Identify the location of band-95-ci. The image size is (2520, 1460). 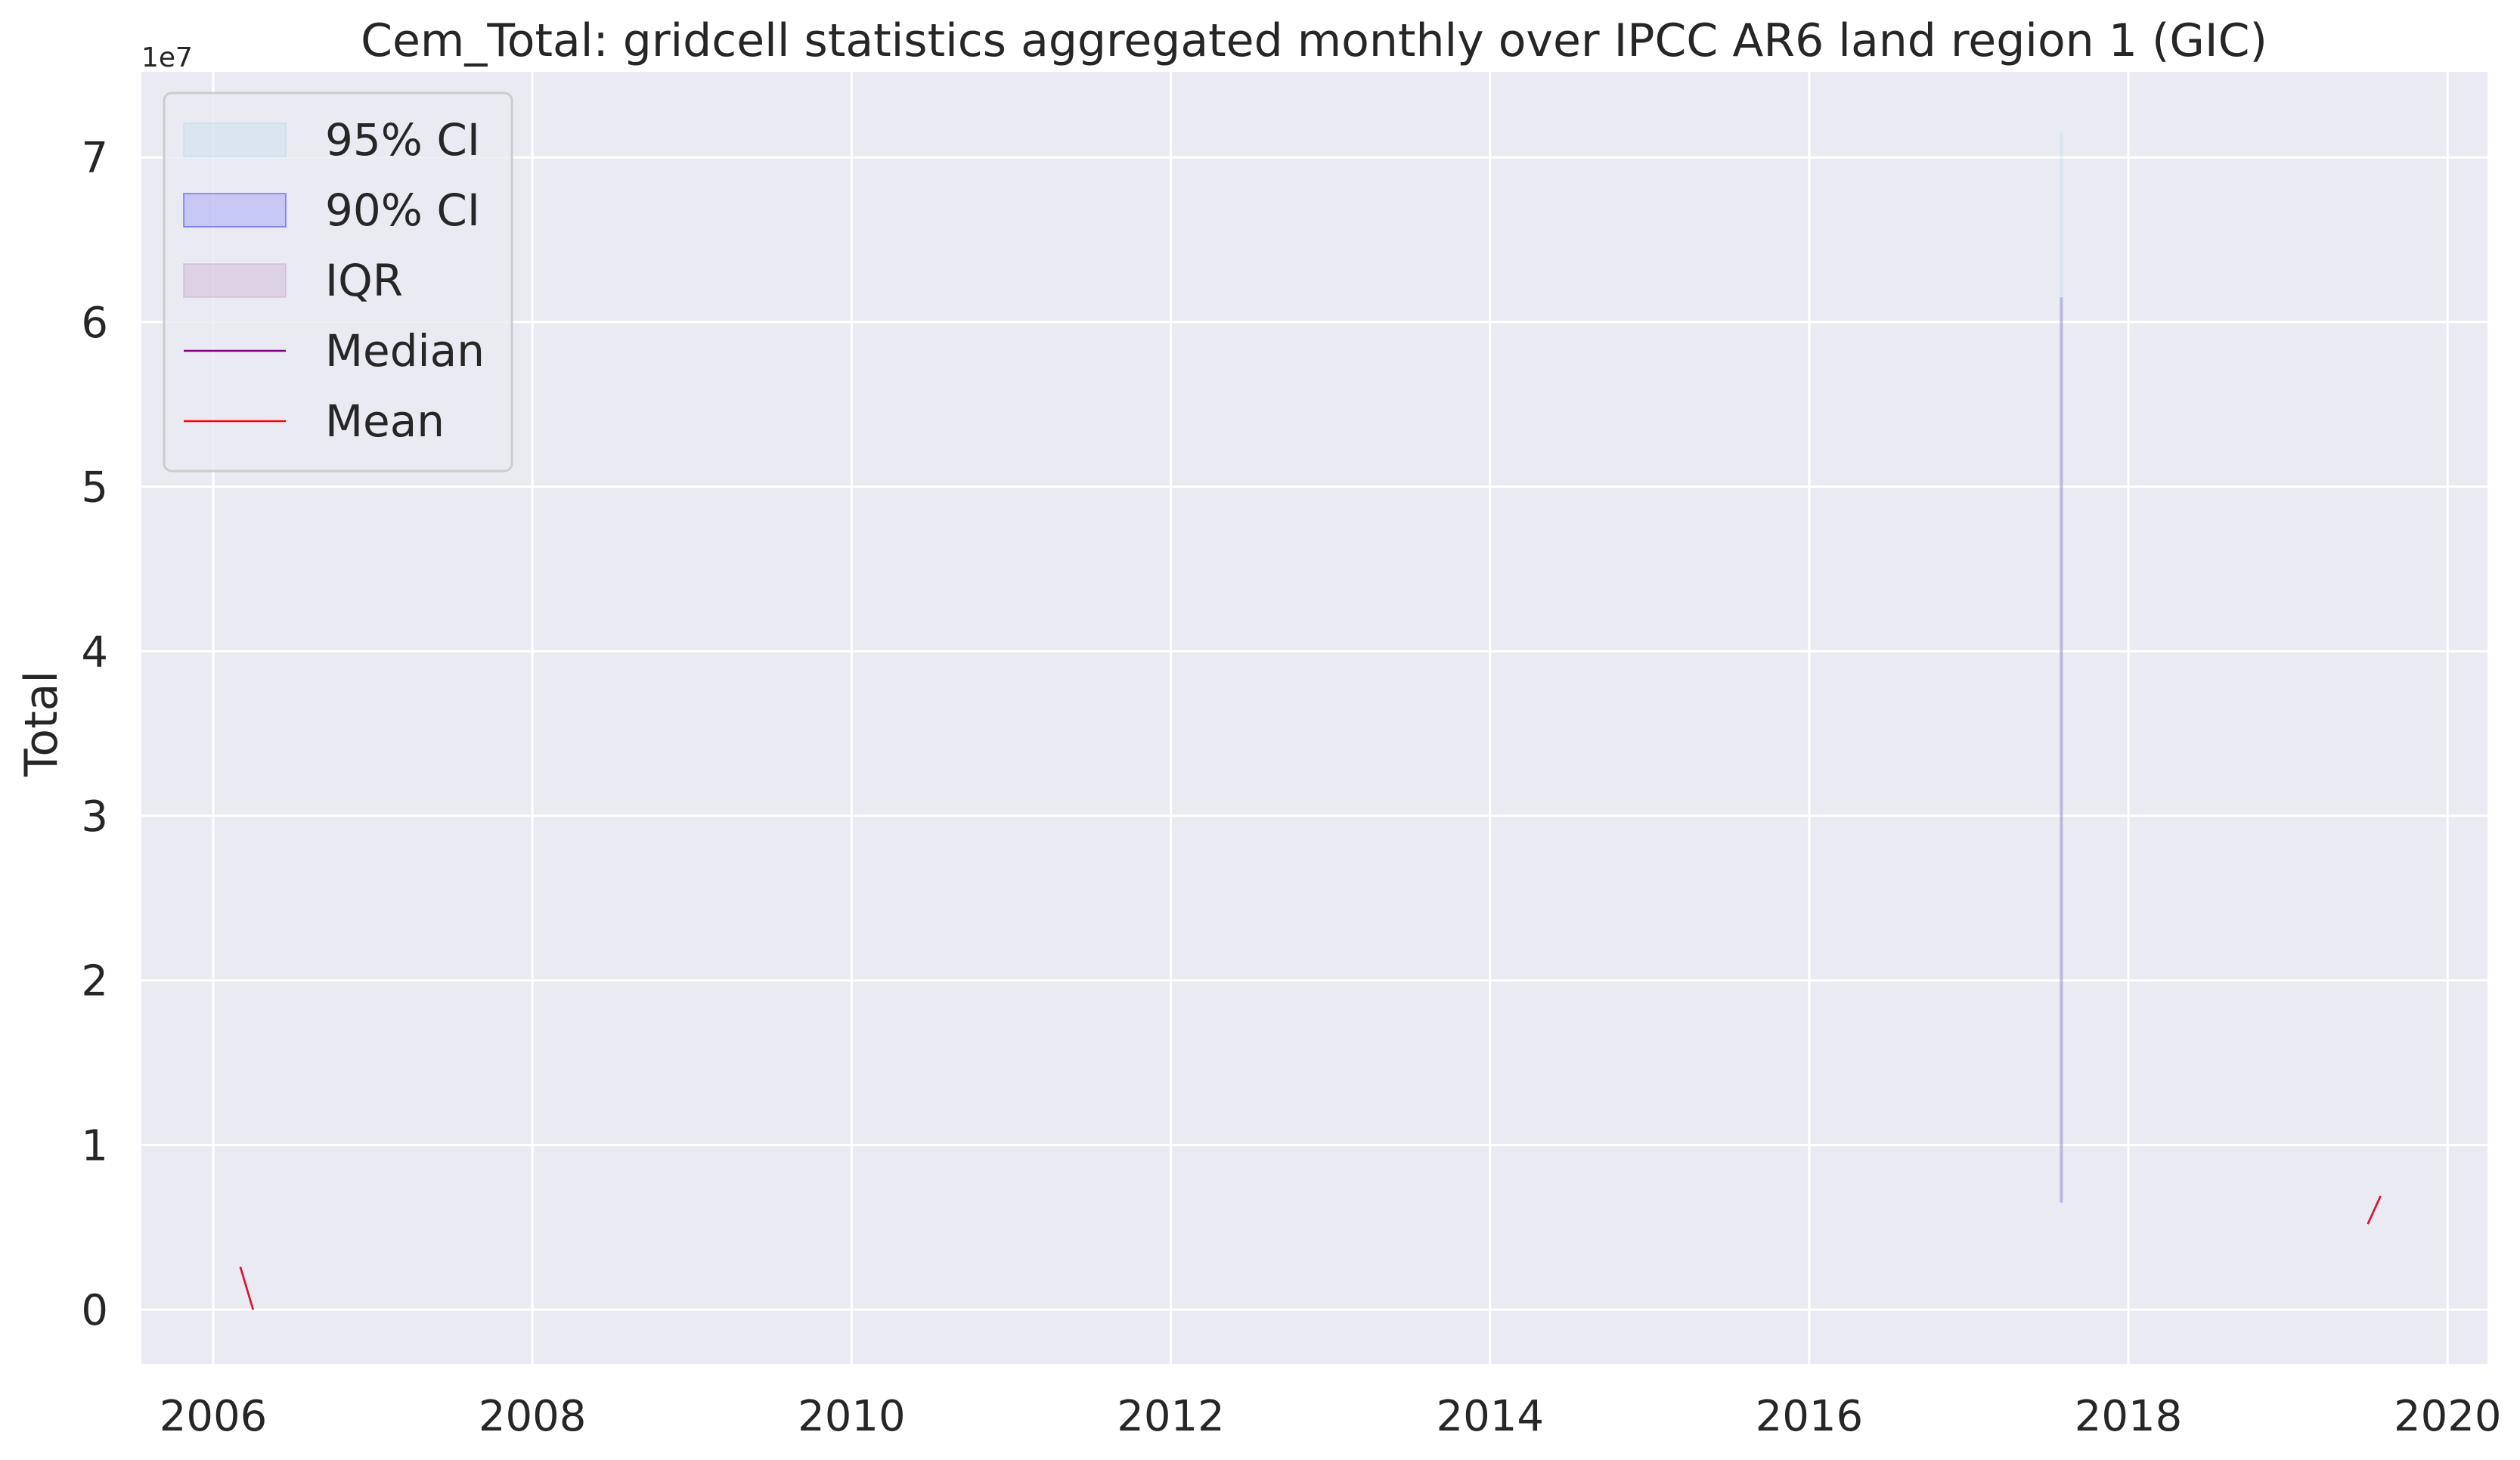
(2061, 667).